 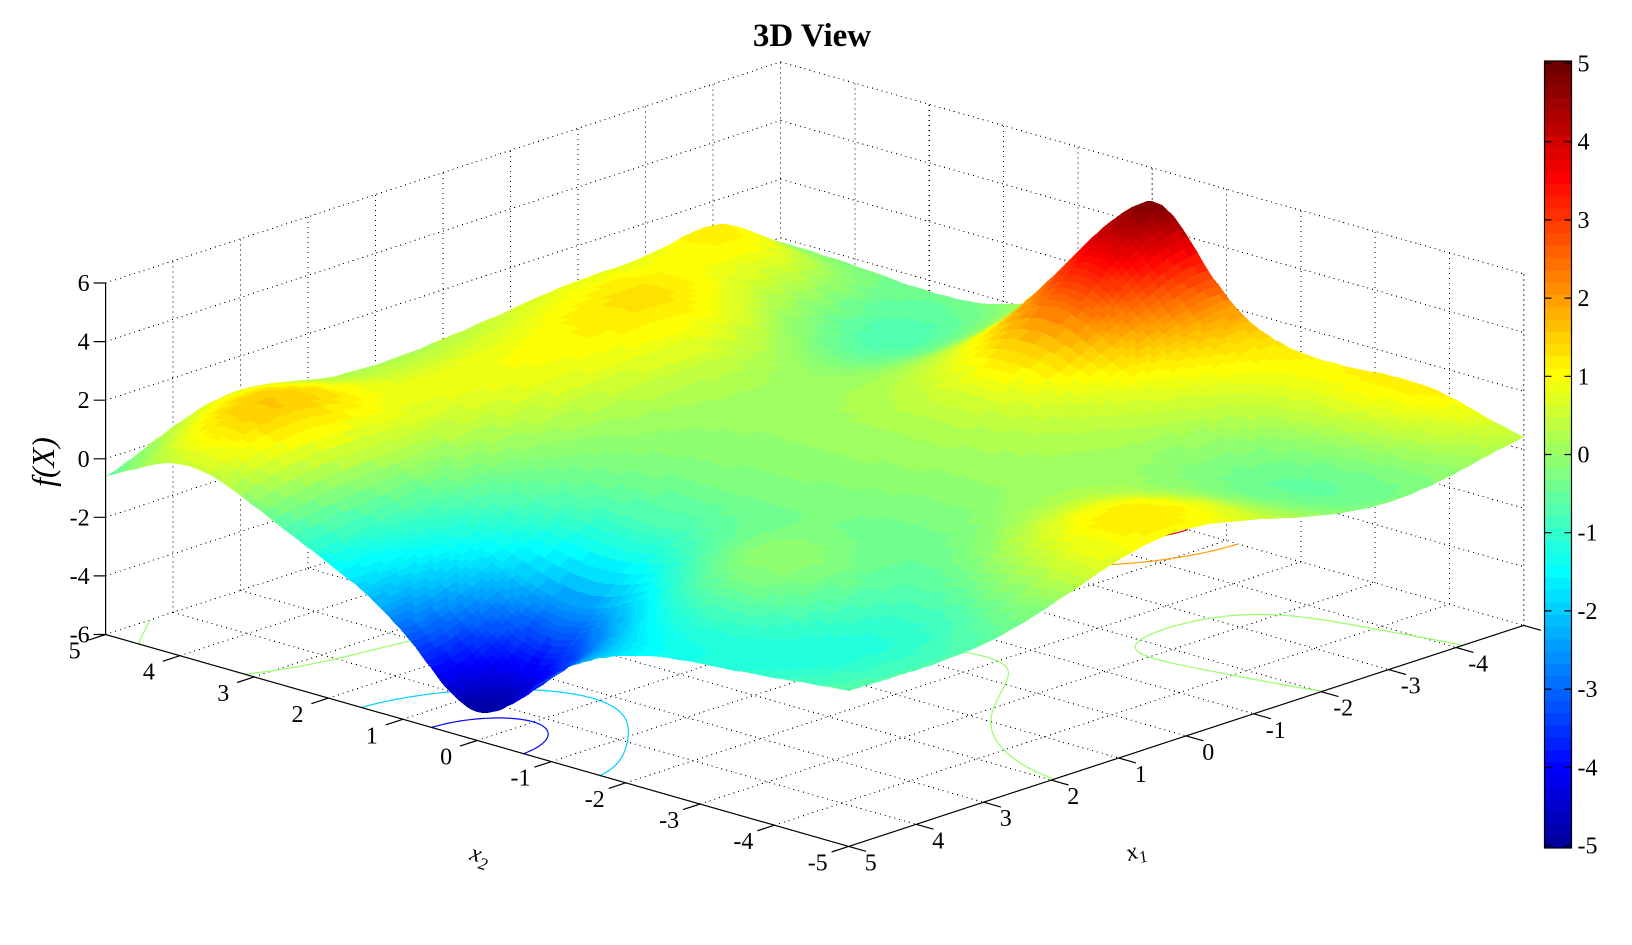 What do you see at coordinates (84, 284) in the screenshot?
I see `svg-text: 6` at bounding box center [84, 284].